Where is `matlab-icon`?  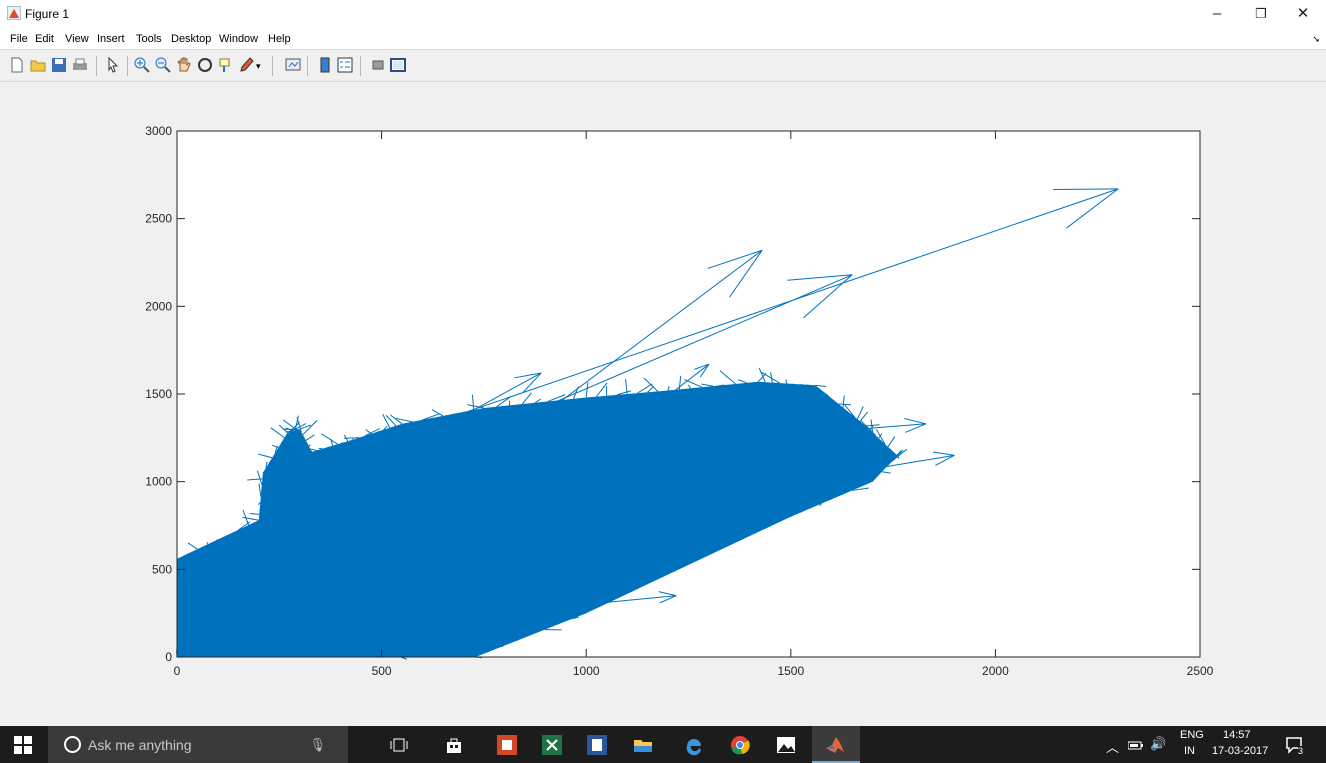
matlab-icon is located at coordinates (835, 745).